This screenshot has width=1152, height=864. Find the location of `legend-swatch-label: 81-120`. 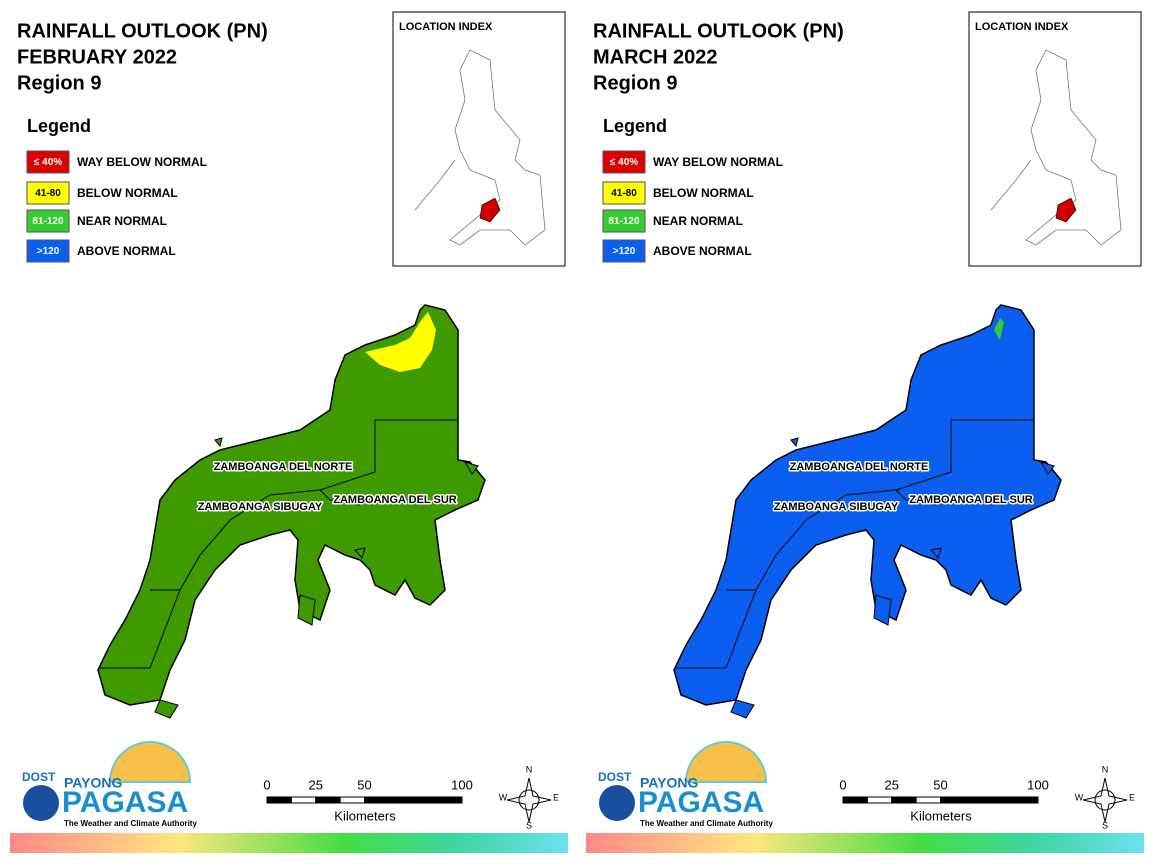

legend-swatch-label: 81-120 is located at coordinates (48, 221).